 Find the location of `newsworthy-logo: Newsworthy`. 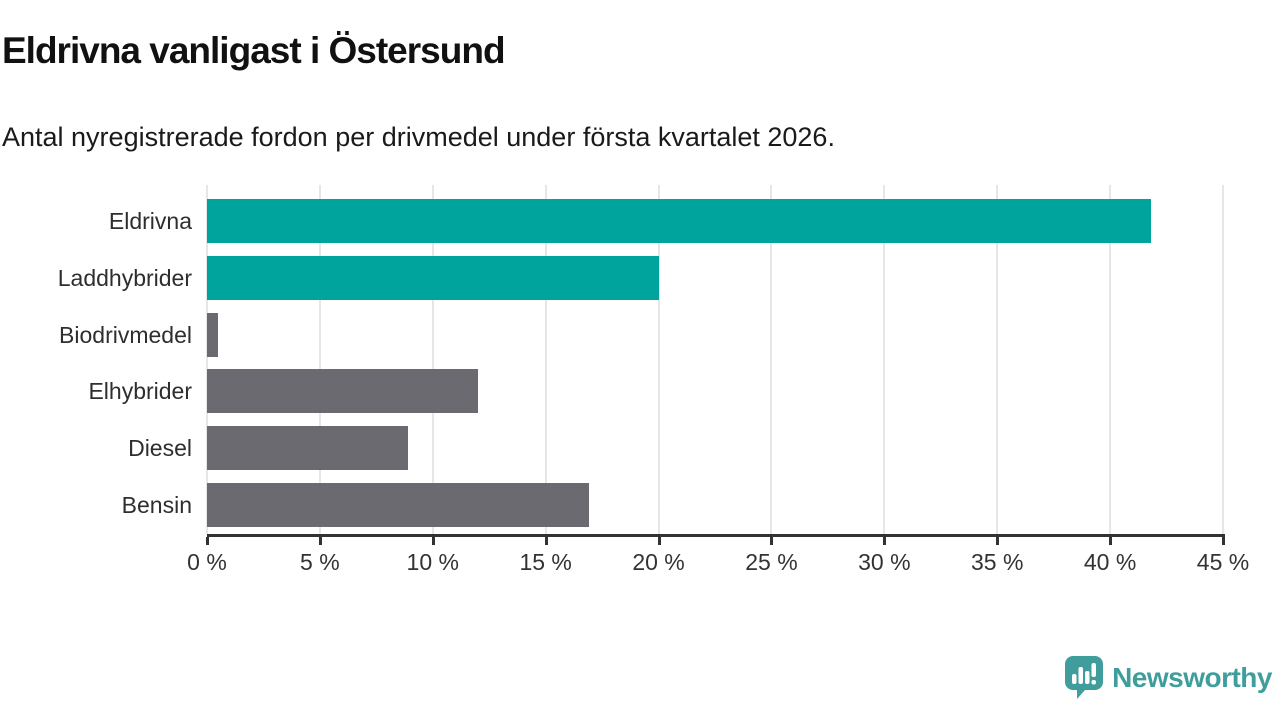

newsworthy-logo: Newsworthy is located at coordinates (1168, 677).